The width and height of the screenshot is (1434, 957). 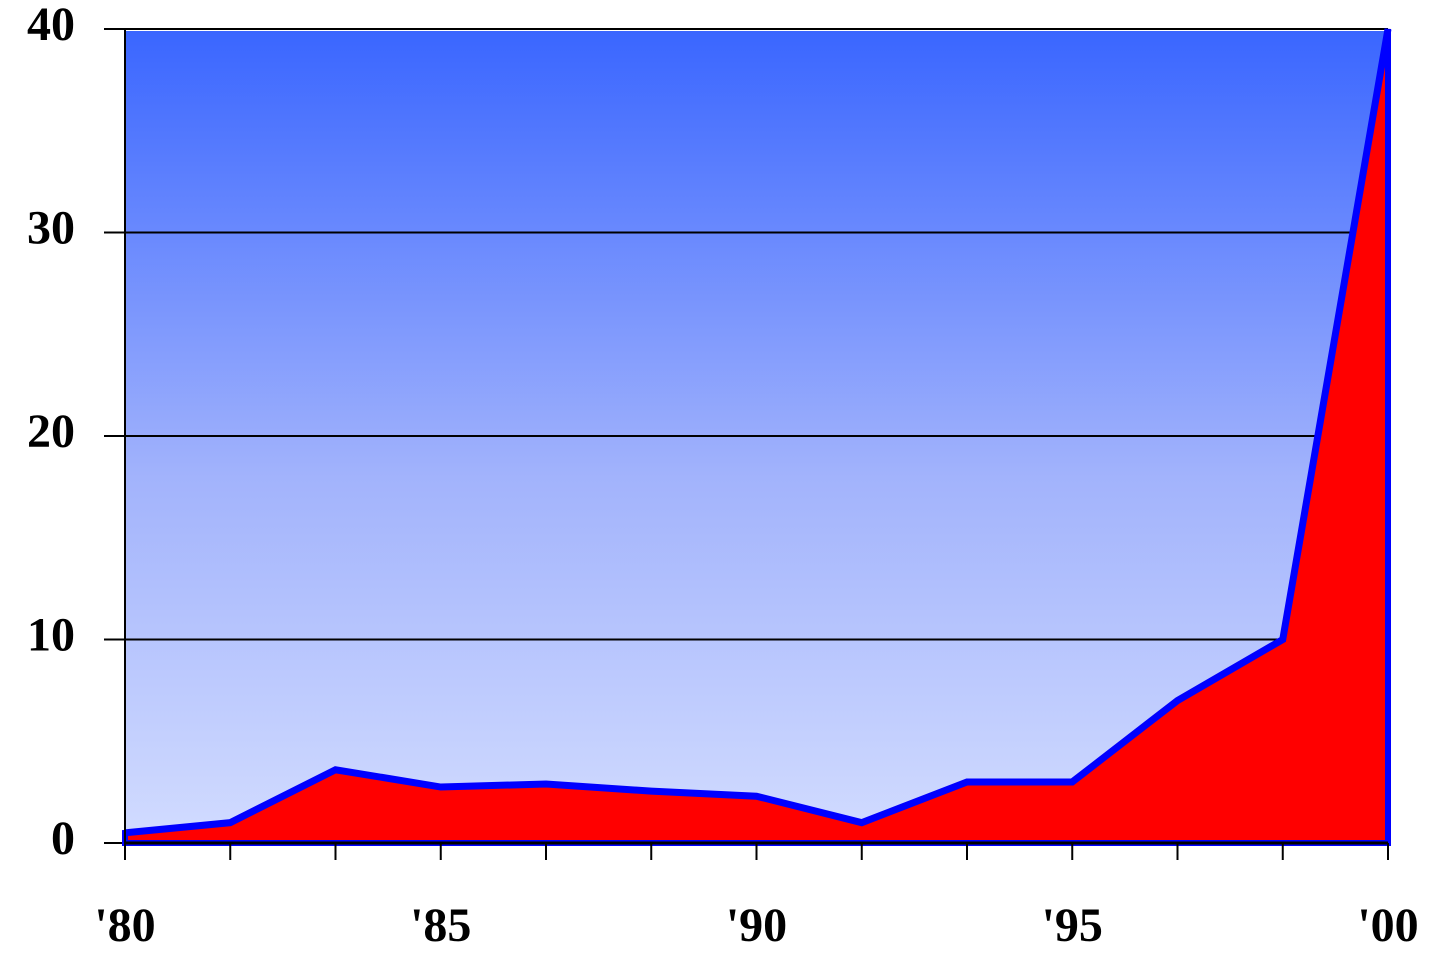 I want to click on x-tick-label: '80, so click(x=124, y=925).